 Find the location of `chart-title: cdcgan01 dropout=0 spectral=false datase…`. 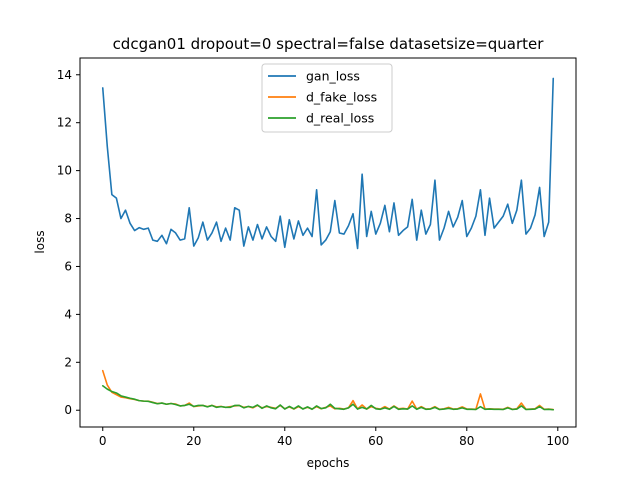

chart-title: cdcgan01 dropout=0 spectral=false datase… is located at coordinates (329, 44).